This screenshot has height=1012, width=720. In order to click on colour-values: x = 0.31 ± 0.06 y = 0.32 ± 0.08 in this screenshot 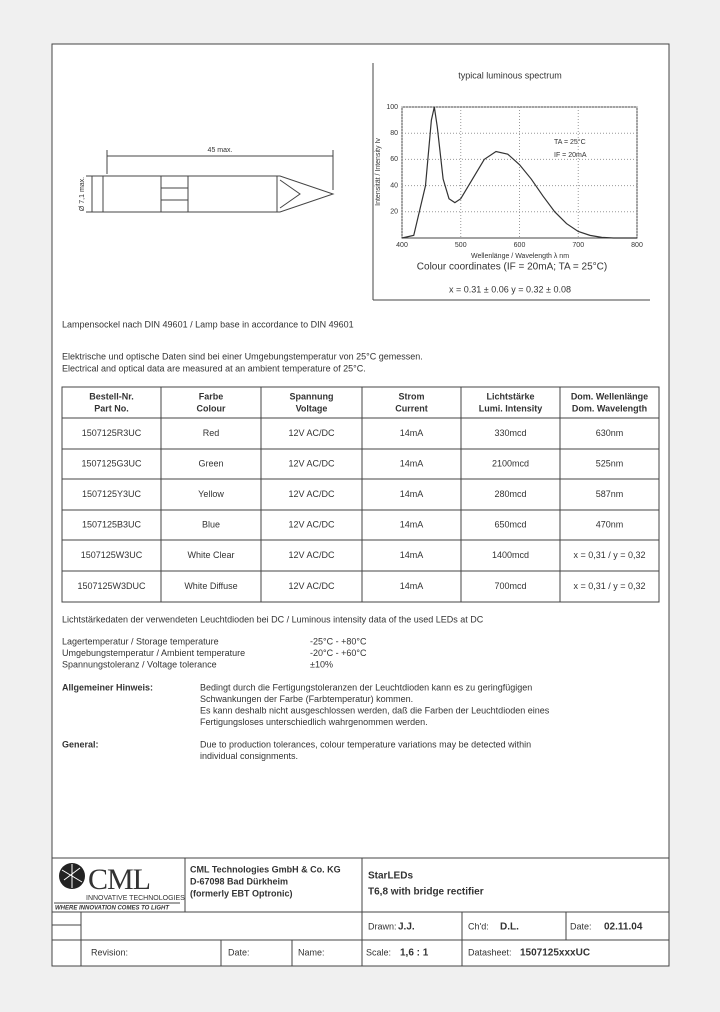, I will do `click(510, 289)`.